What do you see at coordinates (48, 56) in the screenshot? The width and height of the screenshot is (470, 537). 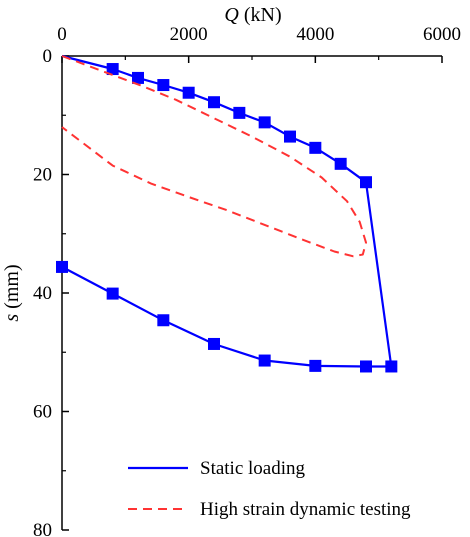 I see `y-tick-label: 0` at bounding box center [48, 56].